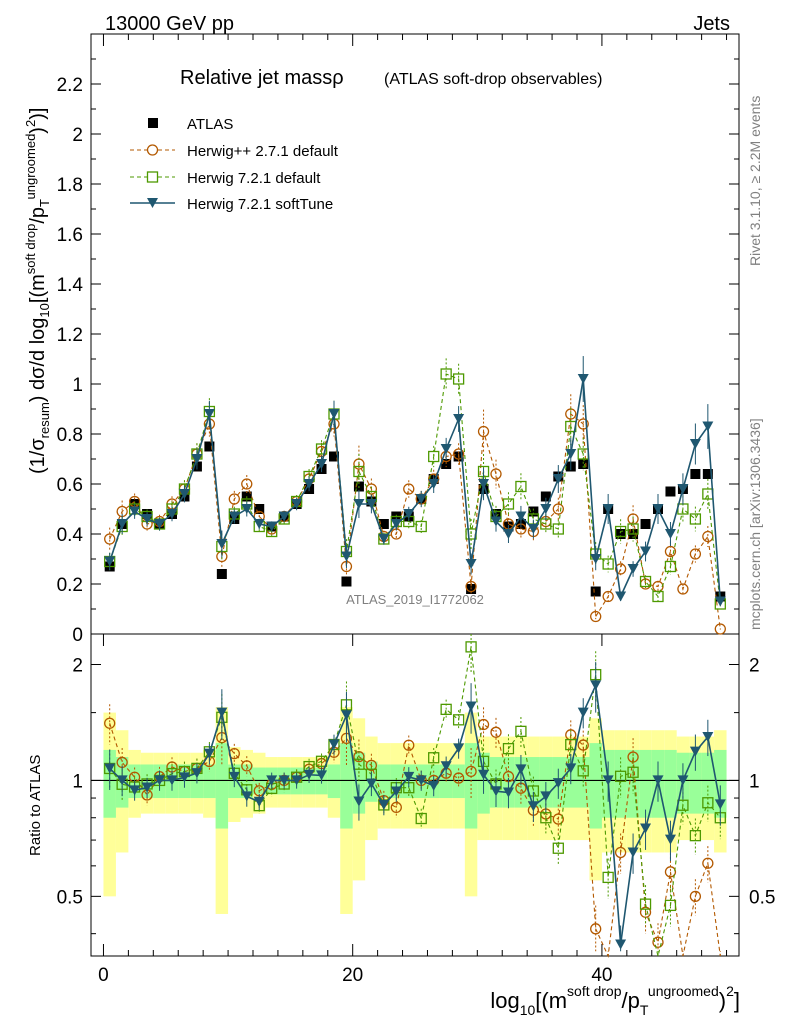 The width and height of the screenshot is (786, 1024). I want to click on xtick-label: 20, so click(352, 975).